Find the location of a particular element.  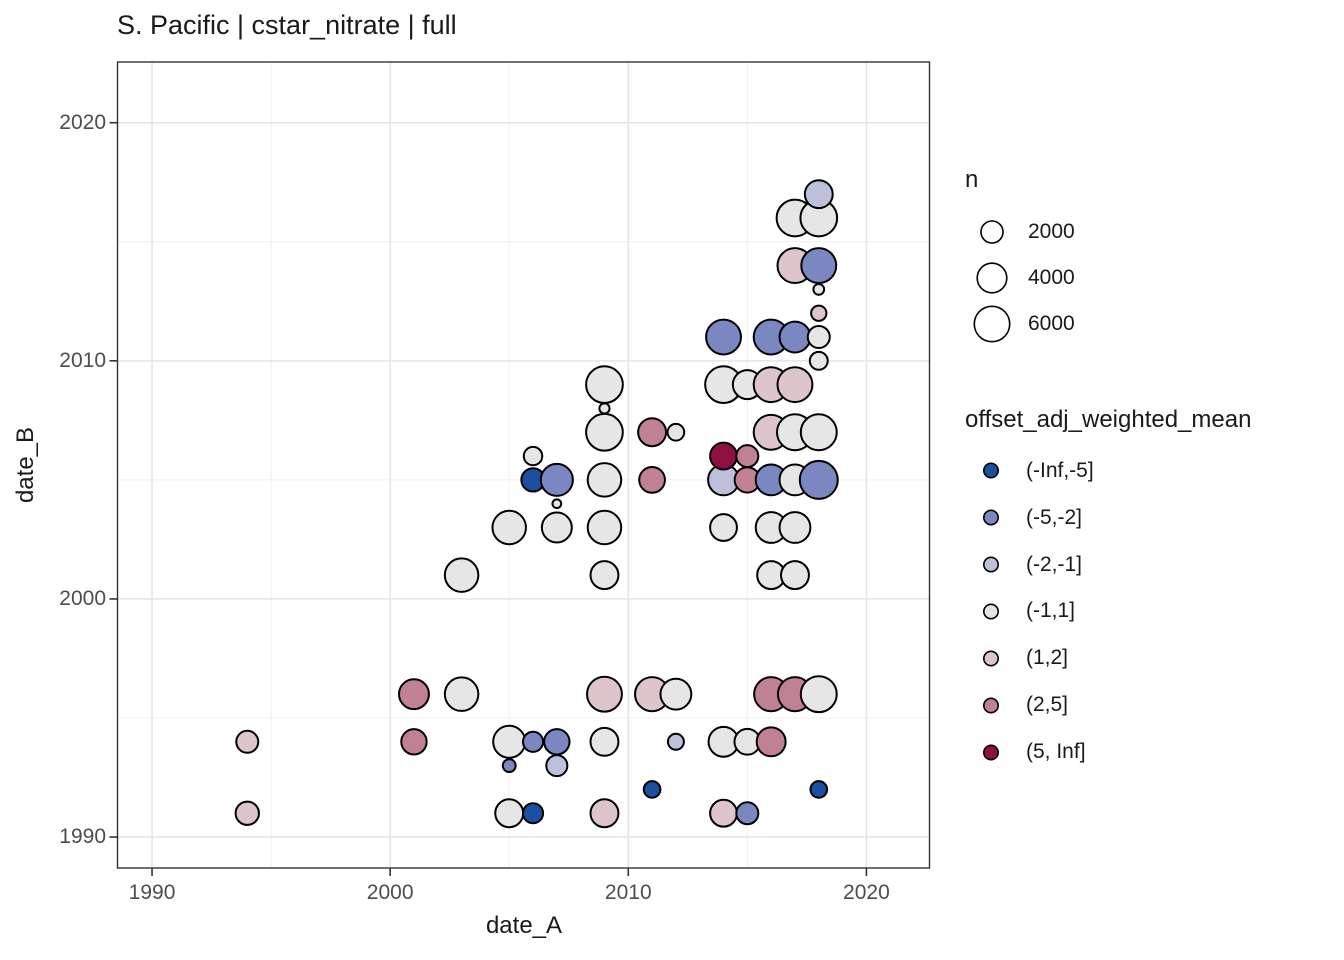

size-legend-label: 2000 is located at coordinates (1051, 231).